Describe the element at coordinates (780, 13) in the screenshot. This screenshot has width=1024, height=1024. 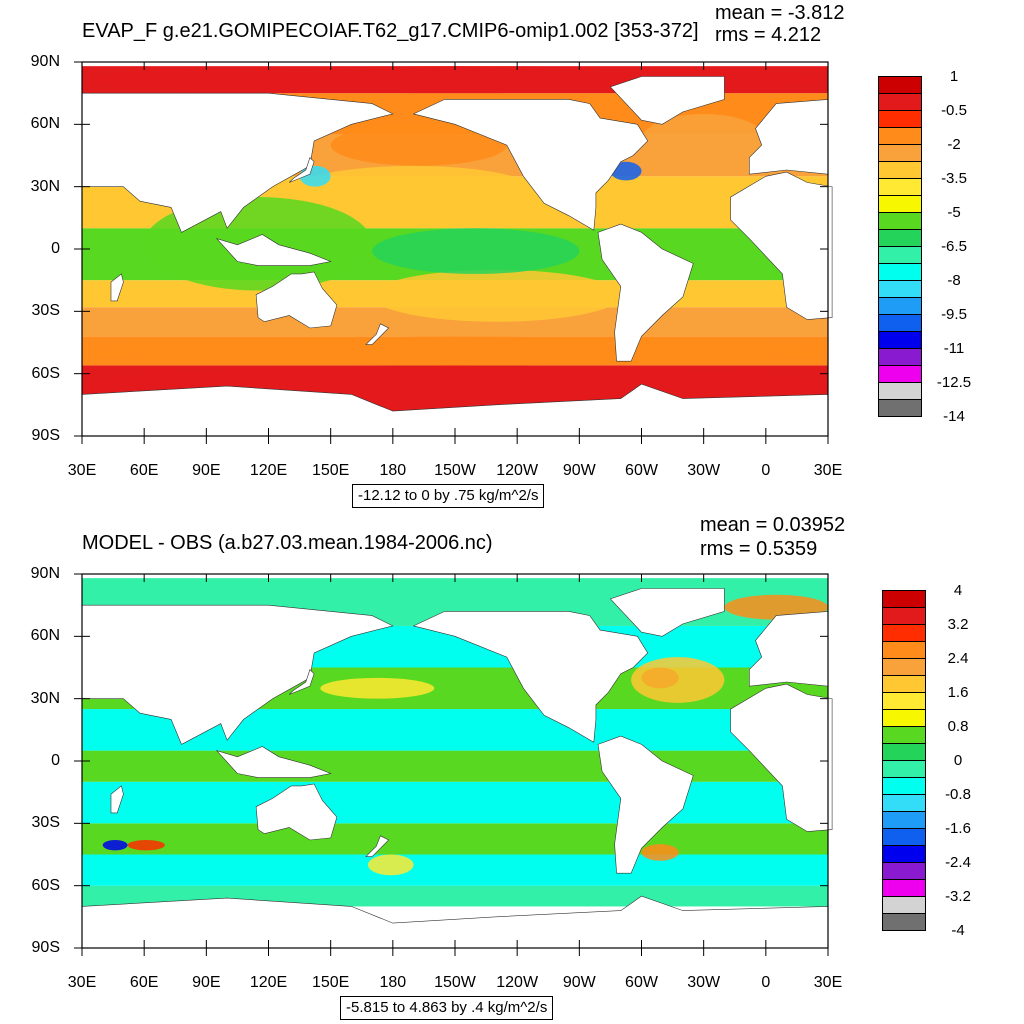
I see `mean-stat: mean = -3.812` at that location.